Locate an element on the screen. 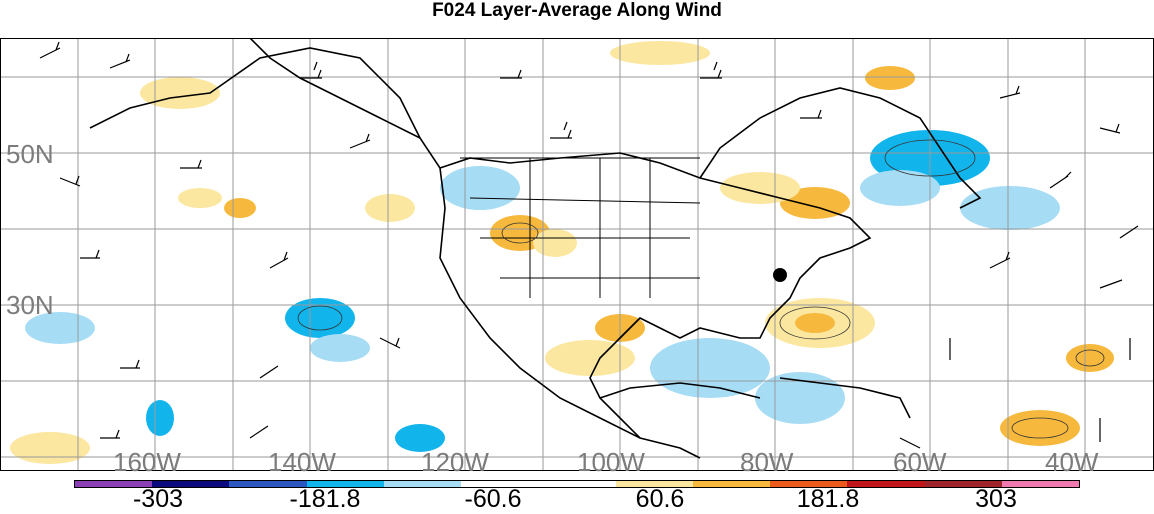 The width and height of the screenshot is (1154, 514). colorbar-tick-label: 303 is located at coordinates (996, 499).